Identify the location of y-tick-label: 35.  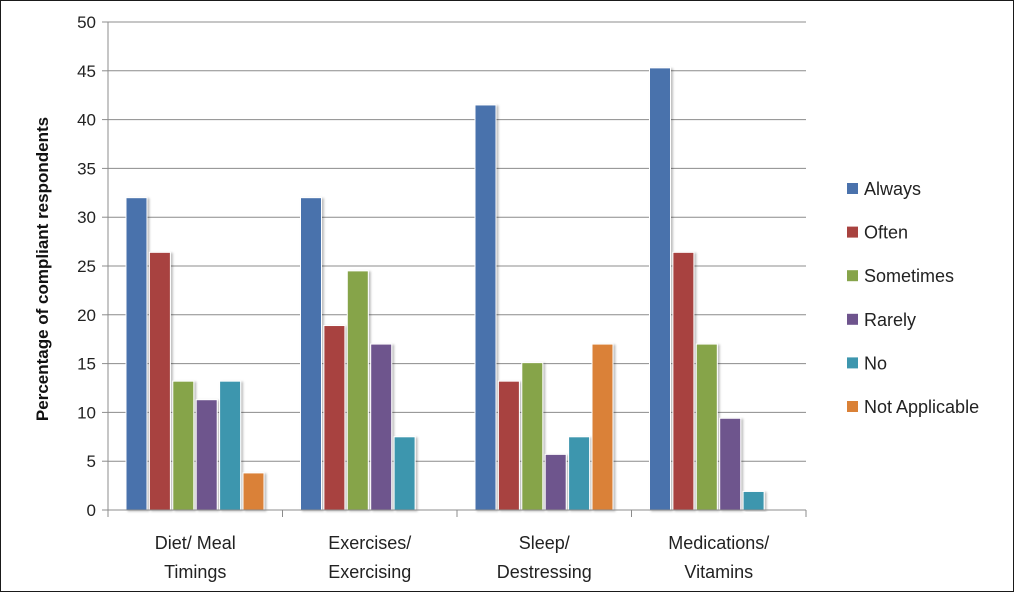
(86, 168).